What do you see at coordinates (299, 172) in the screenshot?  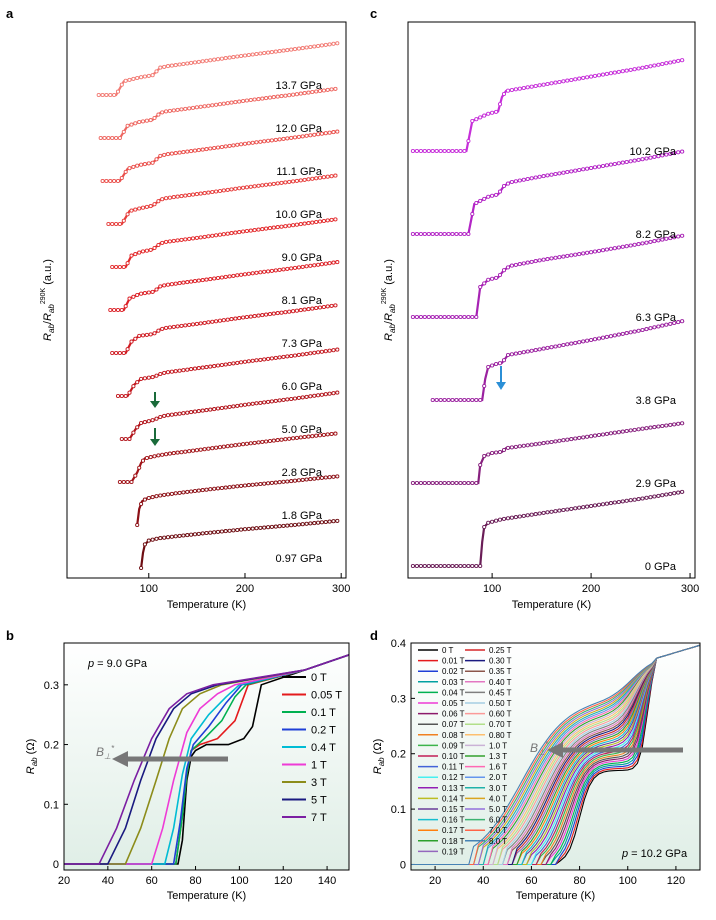 I see `series-label: 11.1 GPa` at bounding box center [299, 172].